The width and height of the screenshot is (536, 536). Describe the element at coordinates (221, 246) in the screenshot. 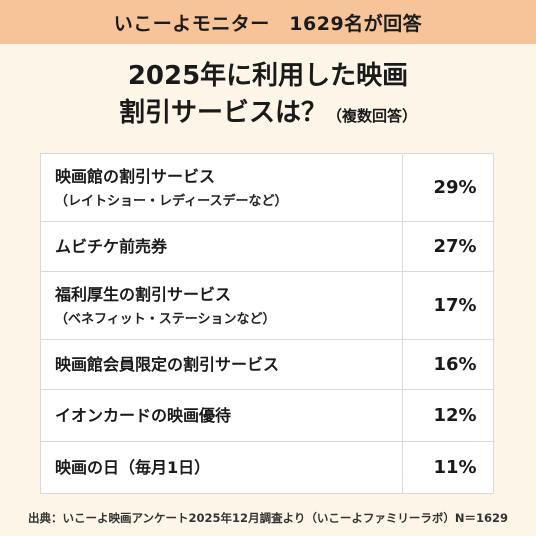

I see `row-label-cell: ムビチケ前売券` at that location.